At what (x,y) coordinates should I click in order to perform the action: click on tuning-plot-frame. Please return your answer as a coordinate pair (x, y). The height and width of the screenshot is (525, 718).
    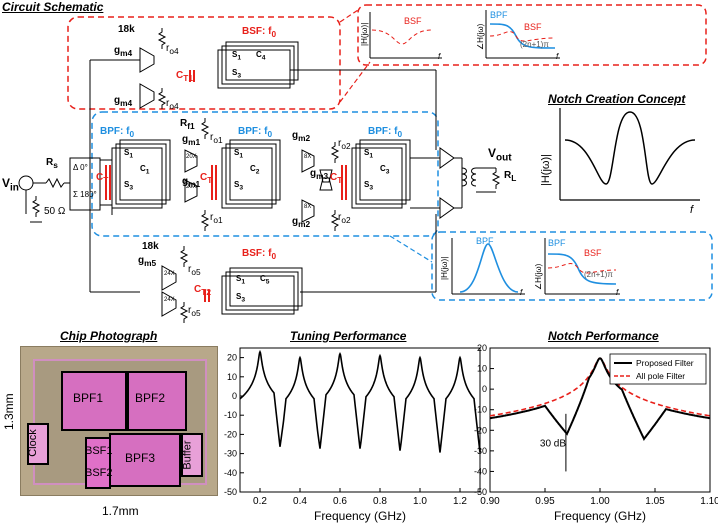
    Looking at the image, I should click on (360, 420).